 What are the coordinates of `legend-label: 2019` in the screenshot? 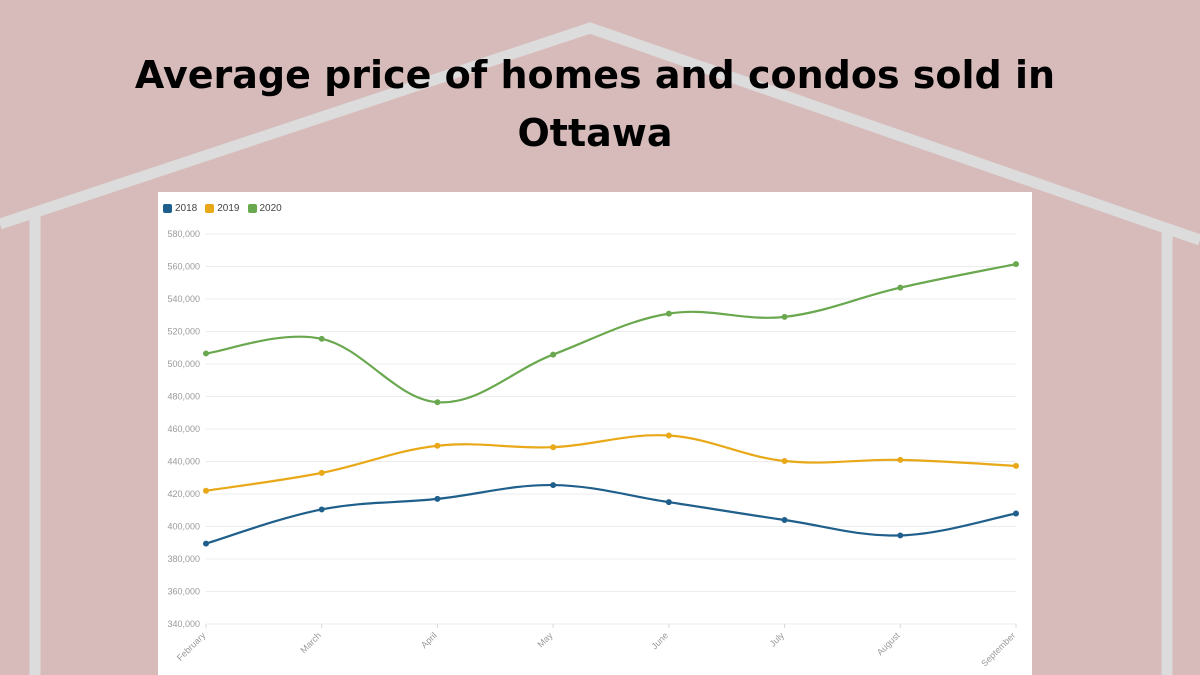 It's located at (228, 208).